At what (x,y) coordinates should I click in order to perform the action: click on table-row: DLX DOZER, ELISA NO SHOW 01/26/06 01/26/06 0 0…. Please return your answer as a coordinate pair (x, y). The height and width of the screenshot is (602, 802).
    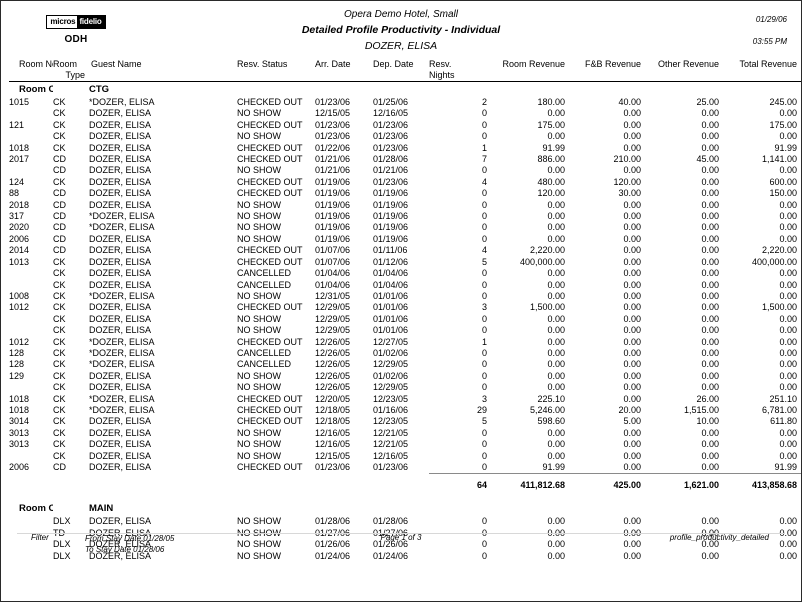
    Looking at the image, I should click on (405, 544).